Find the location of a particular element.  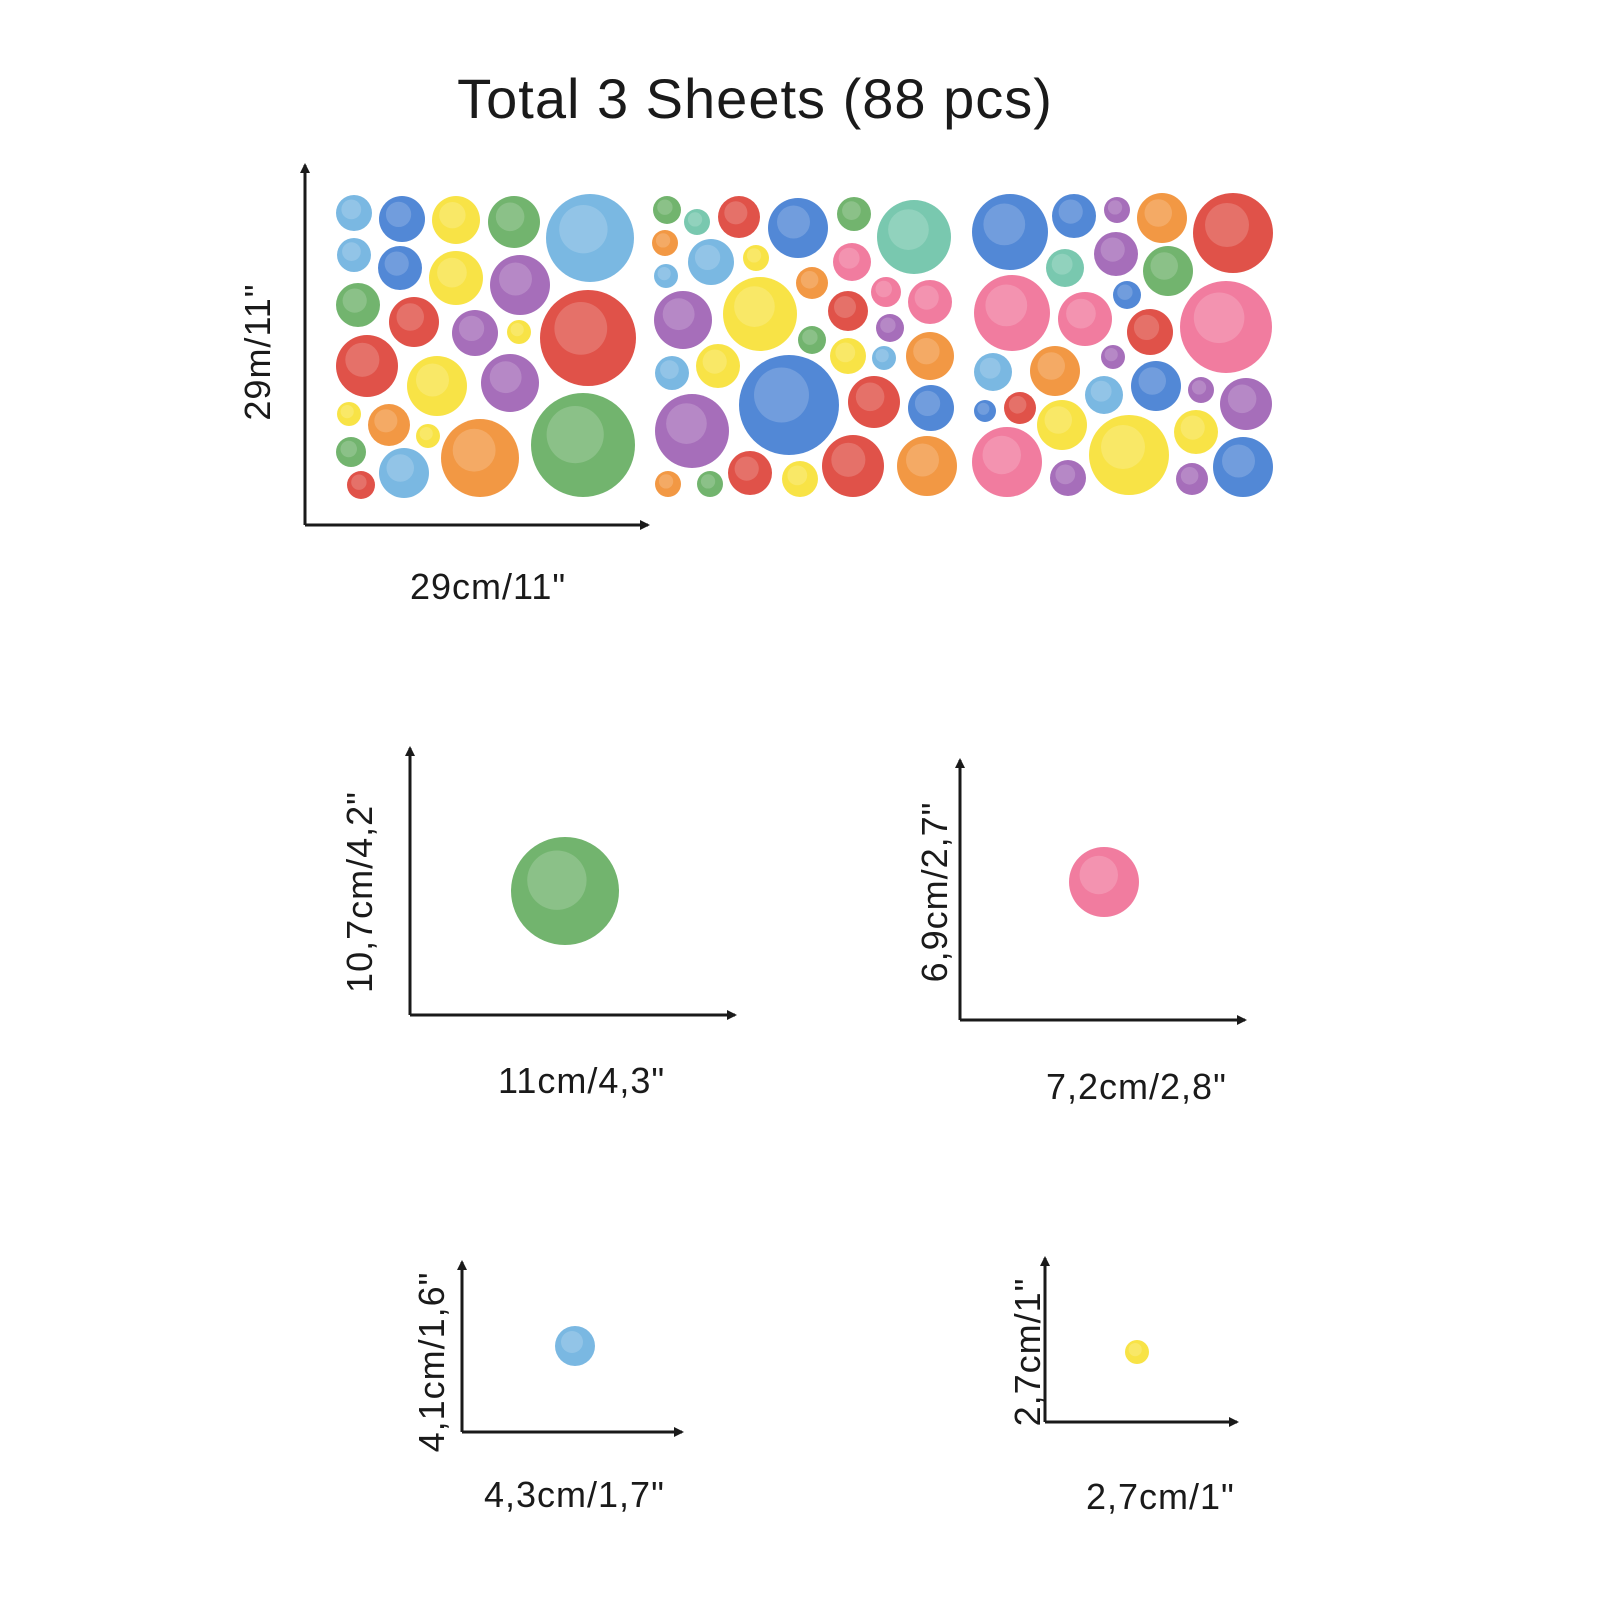

green-dot-width-label: 11cm/4,3" is located at coordinates (582, 1080).